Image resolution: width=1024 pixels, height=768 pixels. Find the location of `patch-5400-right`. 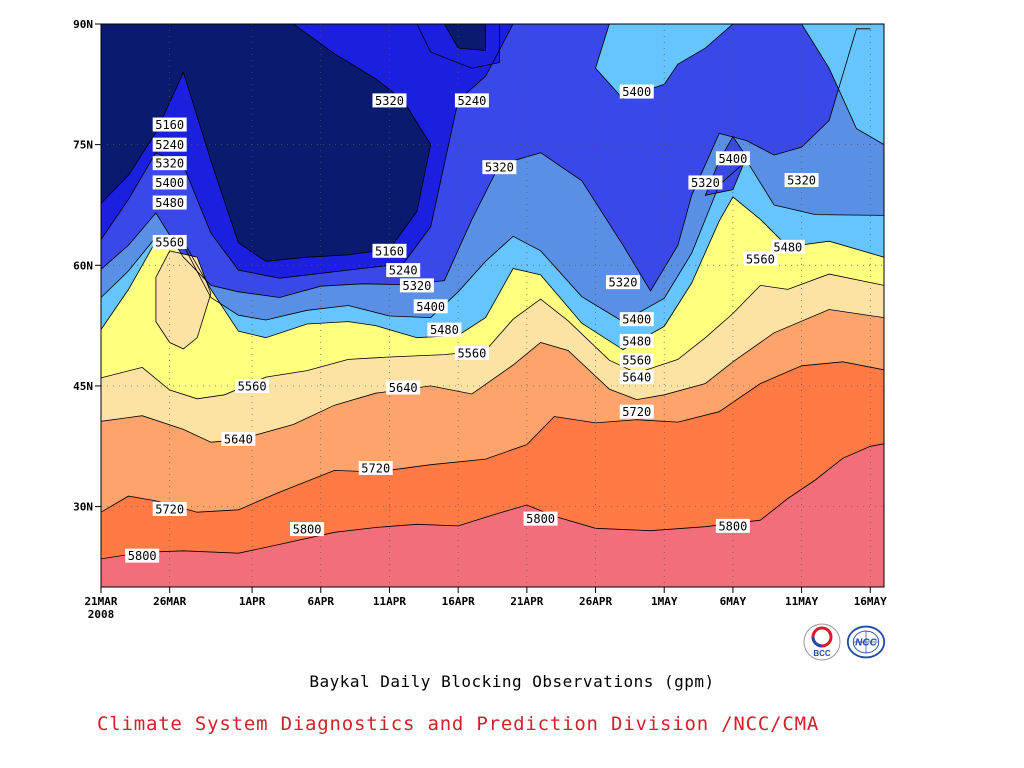

patch-5400-right is located at coordinates (842, 85).